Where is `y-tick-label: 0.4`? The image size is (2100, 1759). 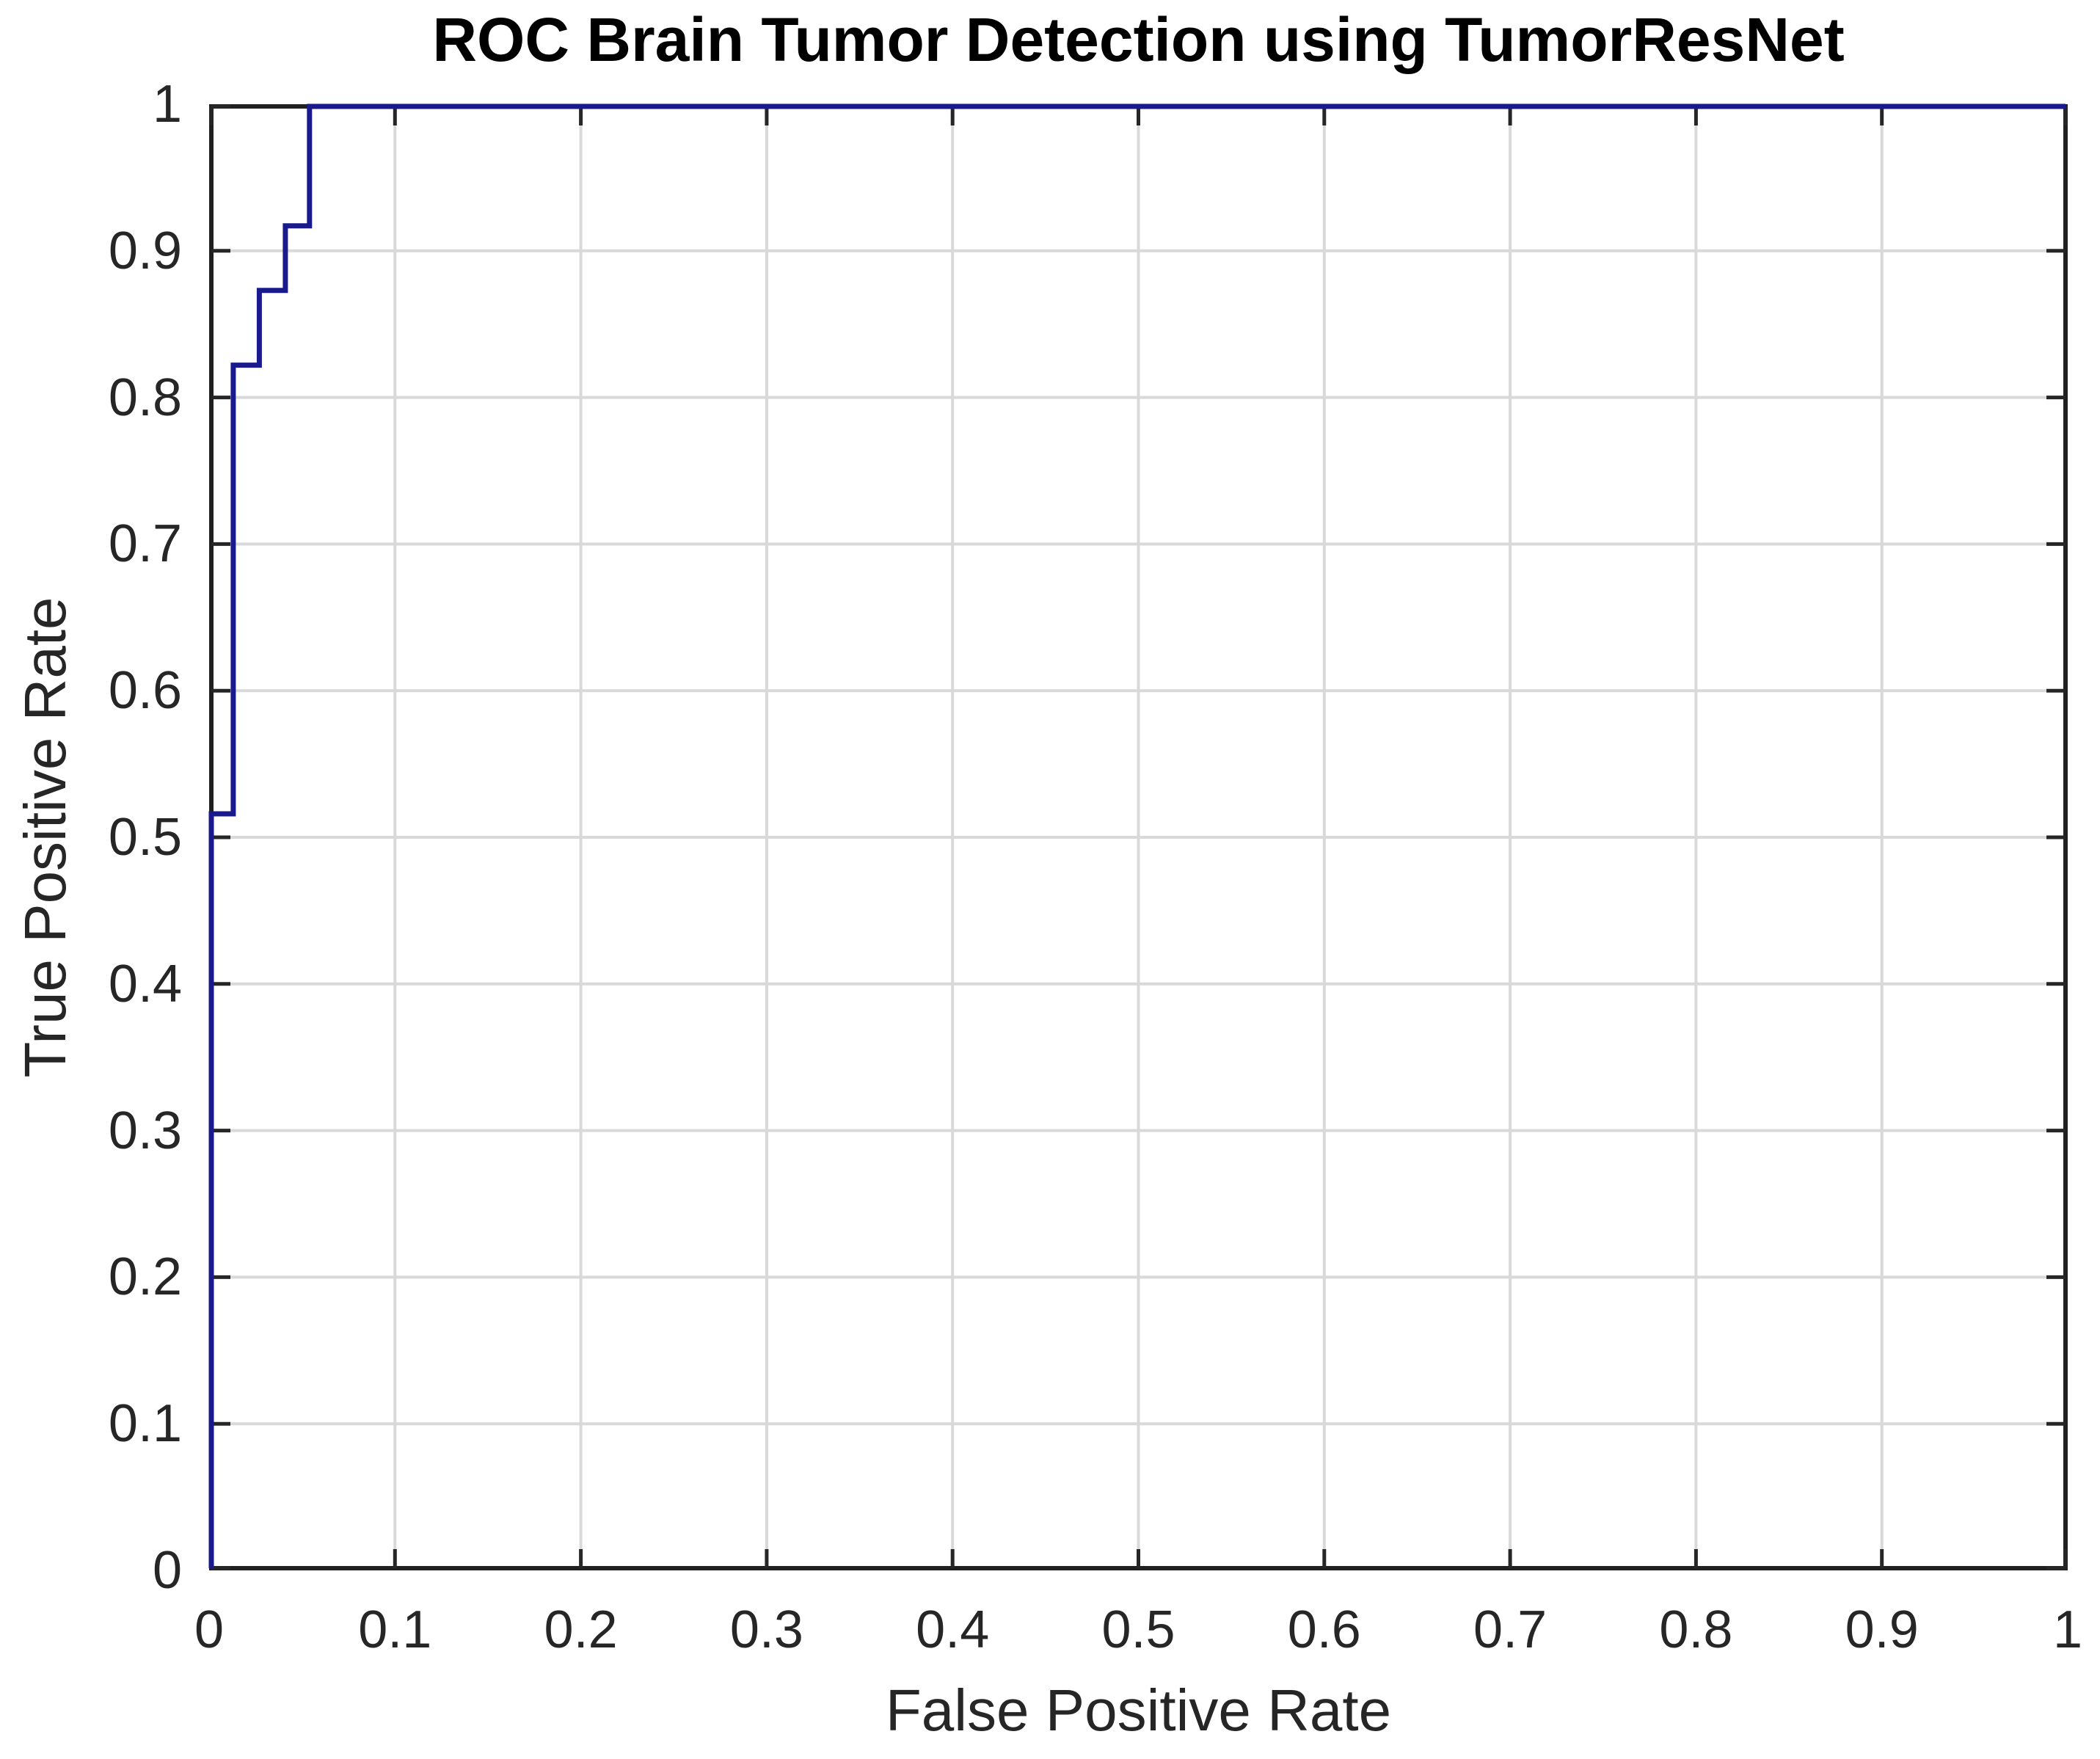
y-tick-label: 0.4 is located at coordinates (145, 983).